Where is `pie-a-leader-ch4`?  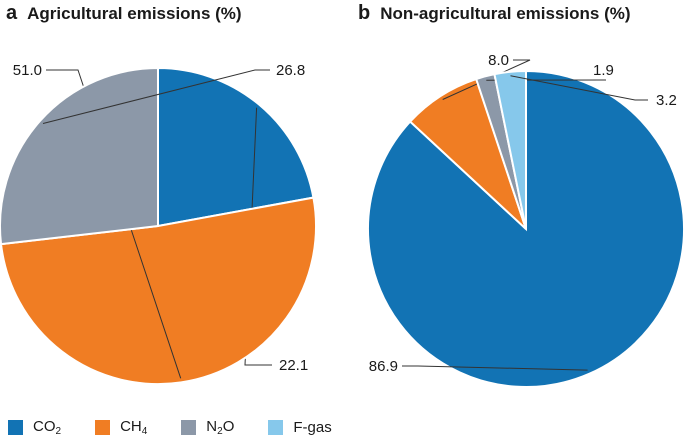
pie-a-leader-ch4 is located at coordinates (114, 224).